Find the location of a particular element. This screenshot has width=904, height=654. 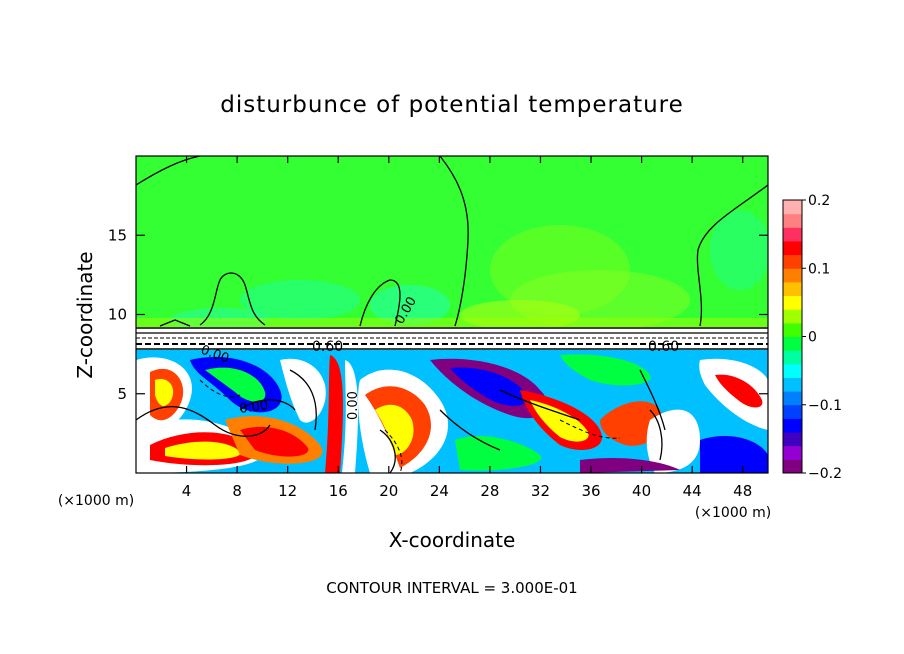

colorbar-tick-label: 0 is located at coordinates (812, 338).